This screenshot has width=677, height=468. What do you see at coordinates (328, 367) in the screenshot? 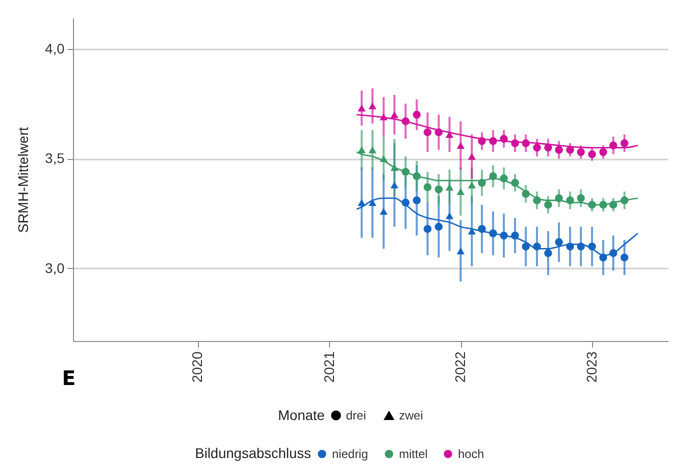
I see `x-tick-label: 2021` at bounding box center [328, 367].